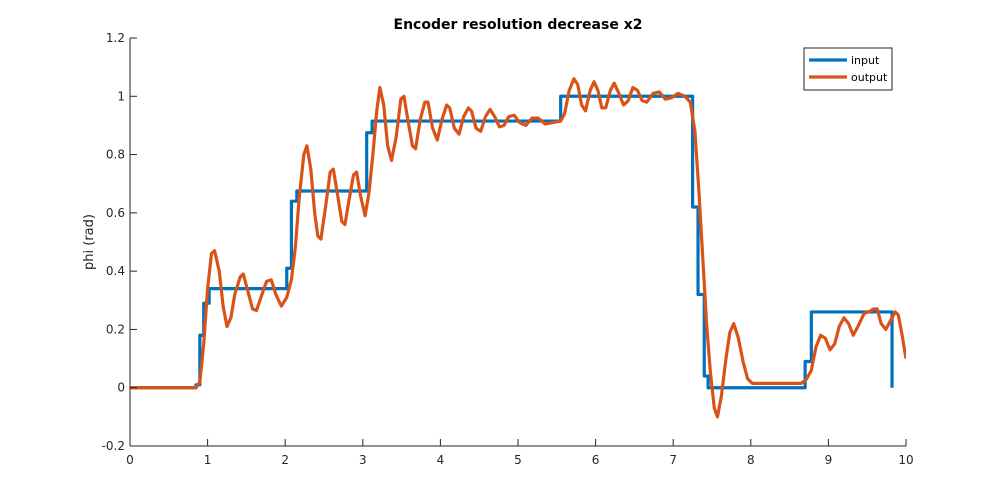 The width and height of the screenshot is (1000, 500). Describe the element at coordinates (115, 213) in the screenshot. I see `y-tick-label: 0.6` at that location.